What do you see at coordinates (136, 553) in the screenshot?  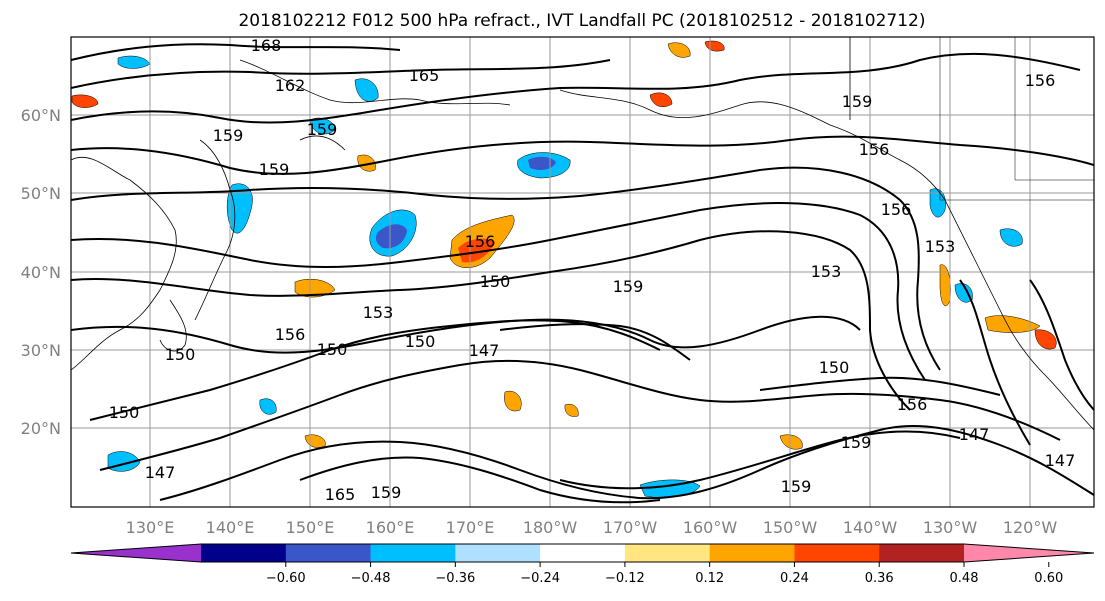 I see `colorbar-extend-low` at bounding box center [136, 553].